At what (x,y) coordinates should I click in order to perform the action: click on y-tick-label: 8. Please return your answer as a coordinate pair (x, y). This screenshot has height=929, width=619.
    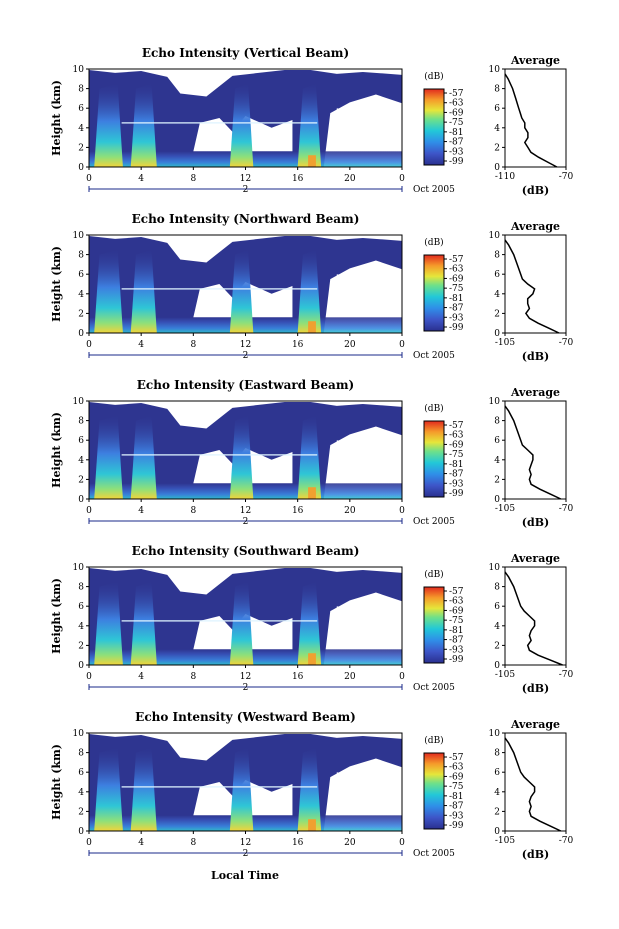
    Looking at the image, I should click on (81, 256).